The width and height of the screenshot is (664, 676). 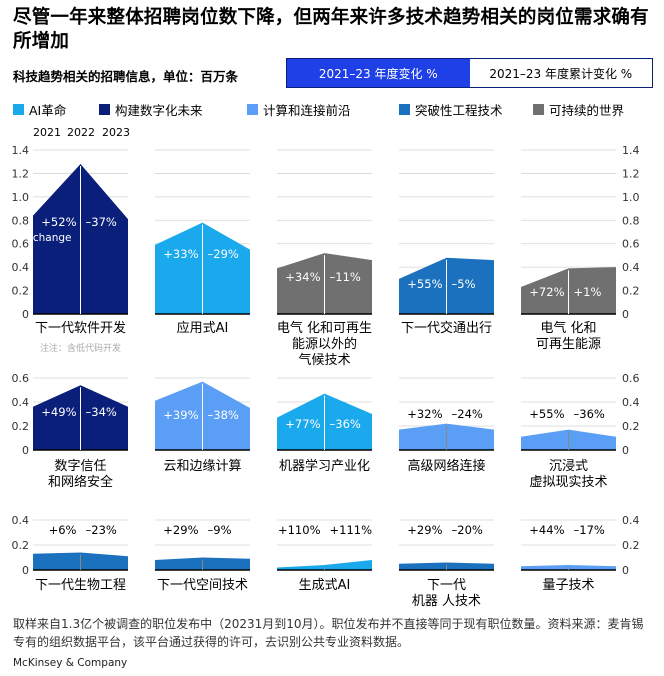 I want to click on panel-title: 生成式AI, so click(x=325, y=585).